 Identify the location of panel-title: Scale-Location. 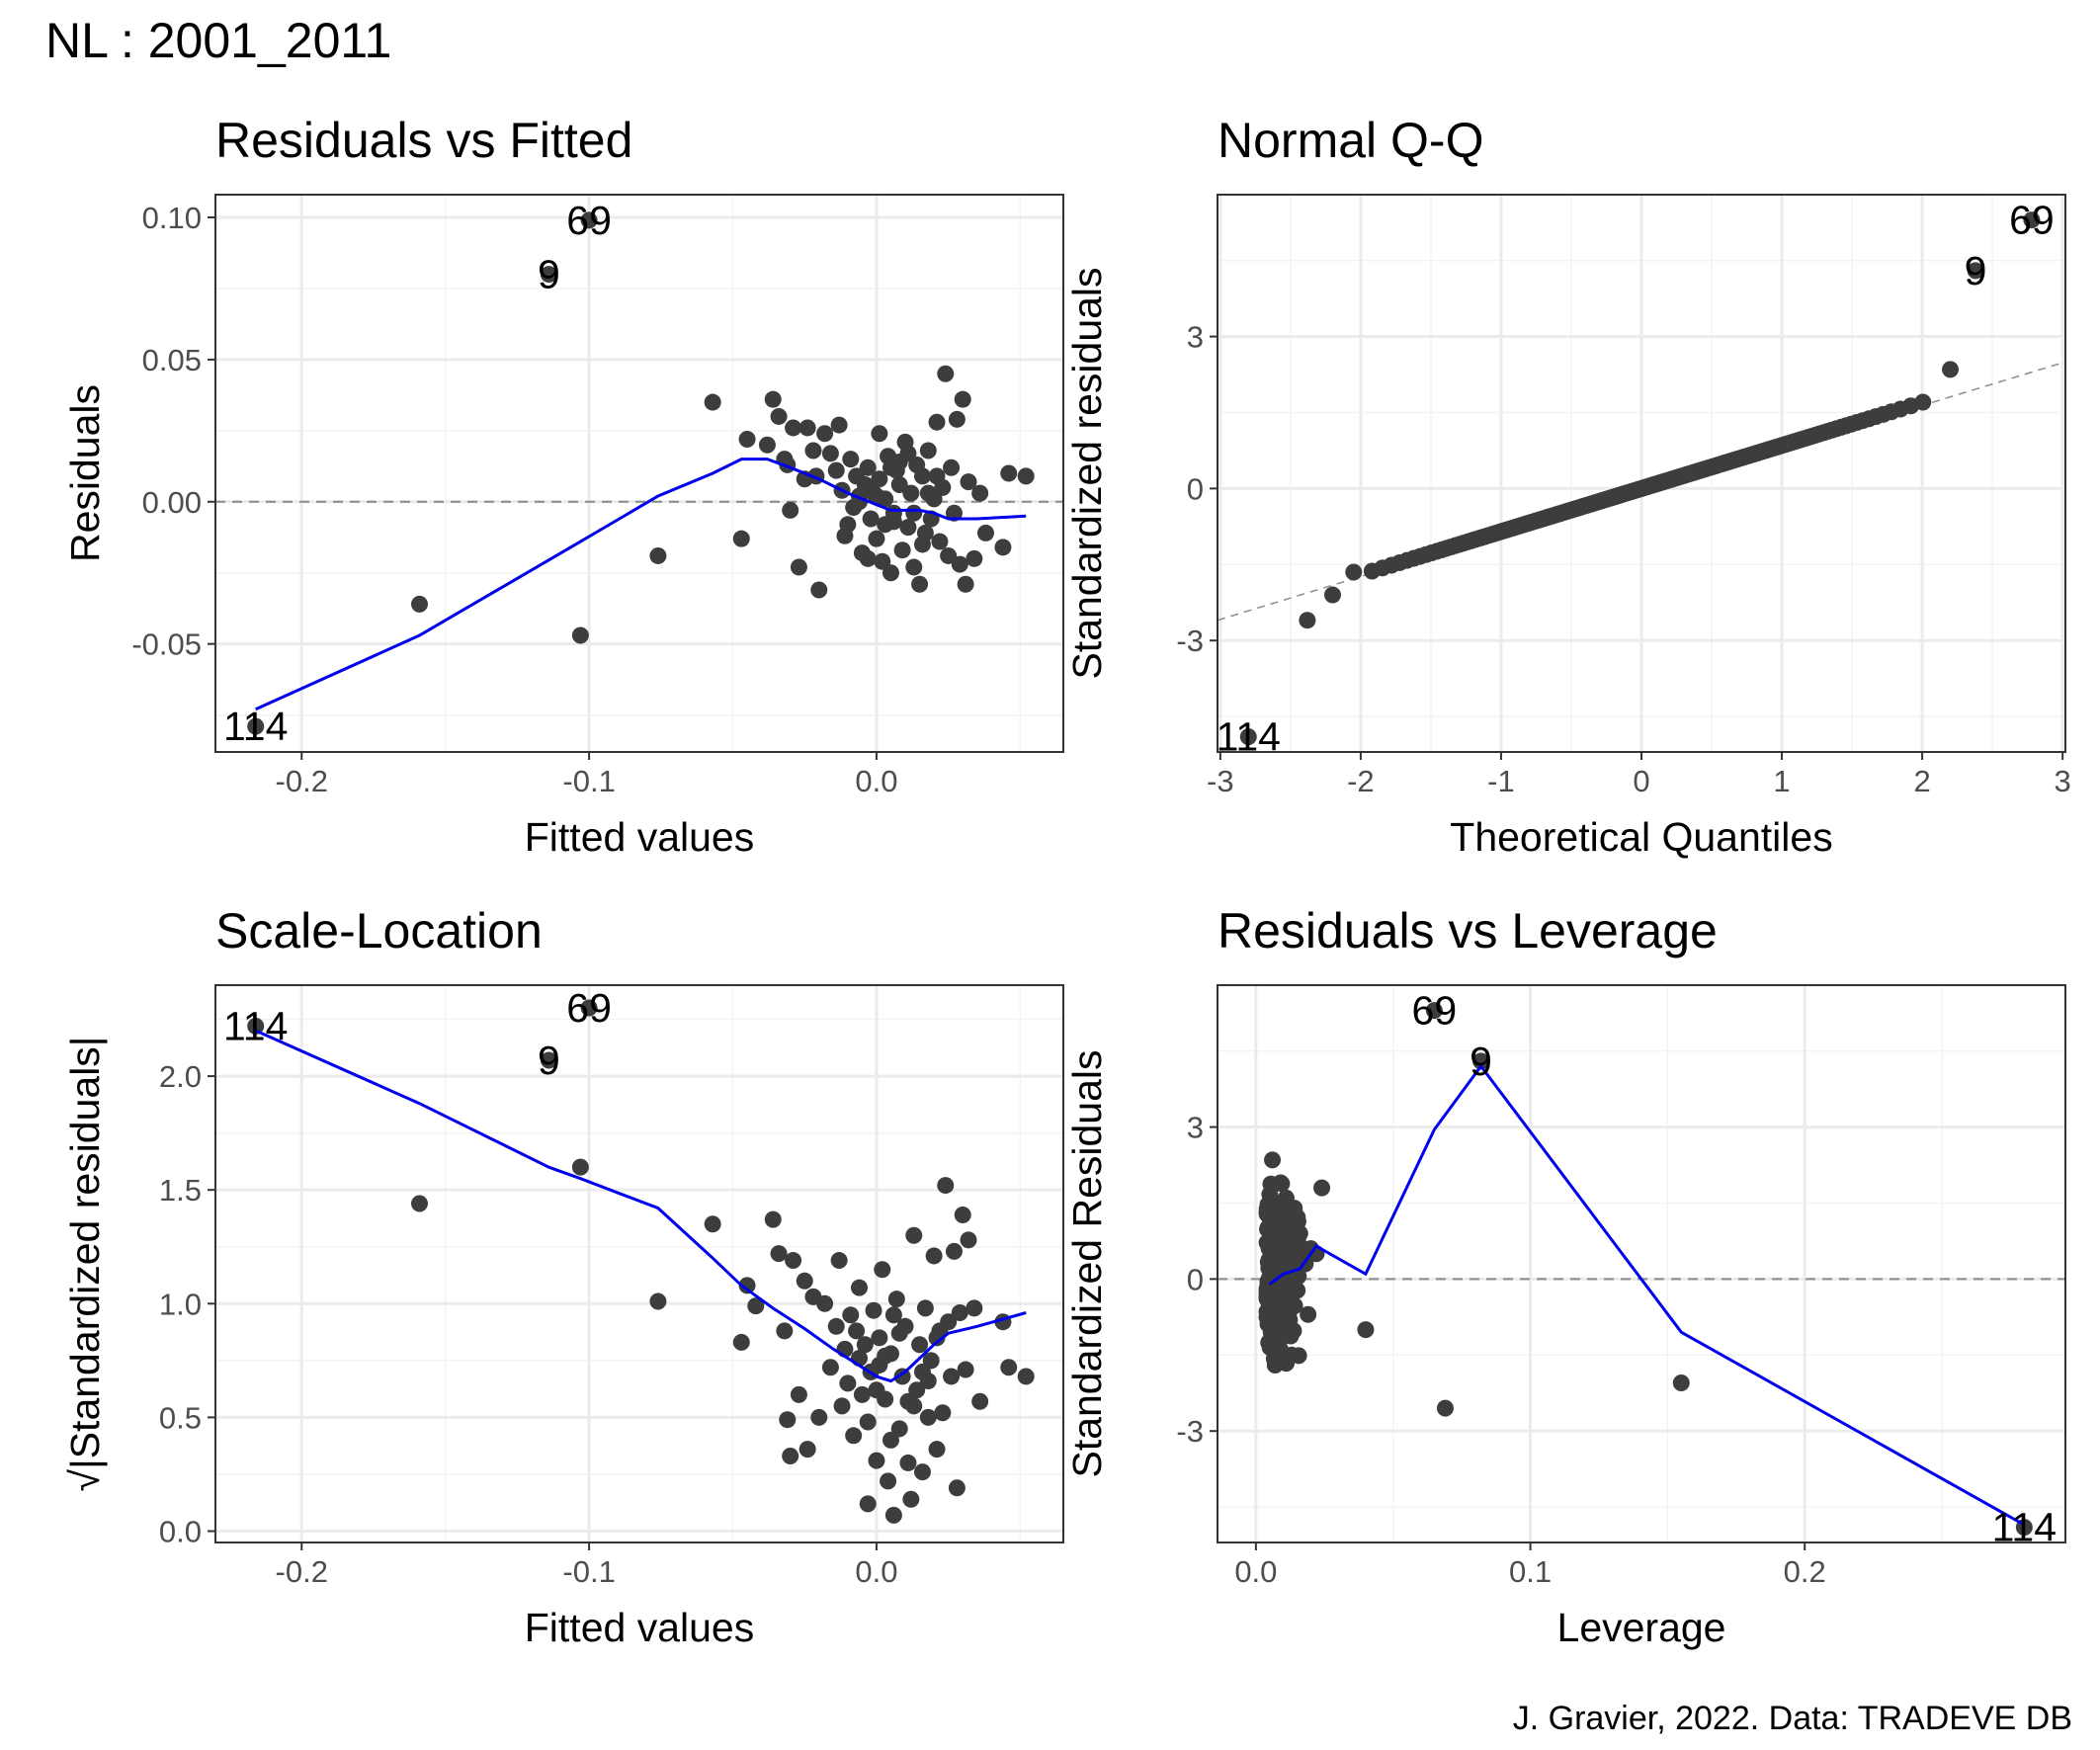
(379, 930).